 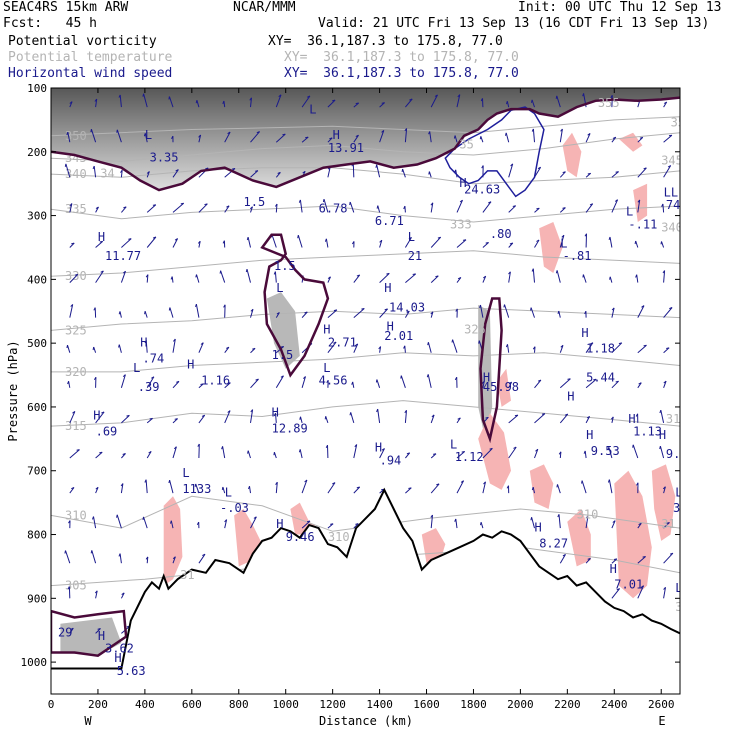 What do you see at coordinates (577, 256) in the screenshot?
I see `annotation-label: -.81` at bounding box center [577, 256].